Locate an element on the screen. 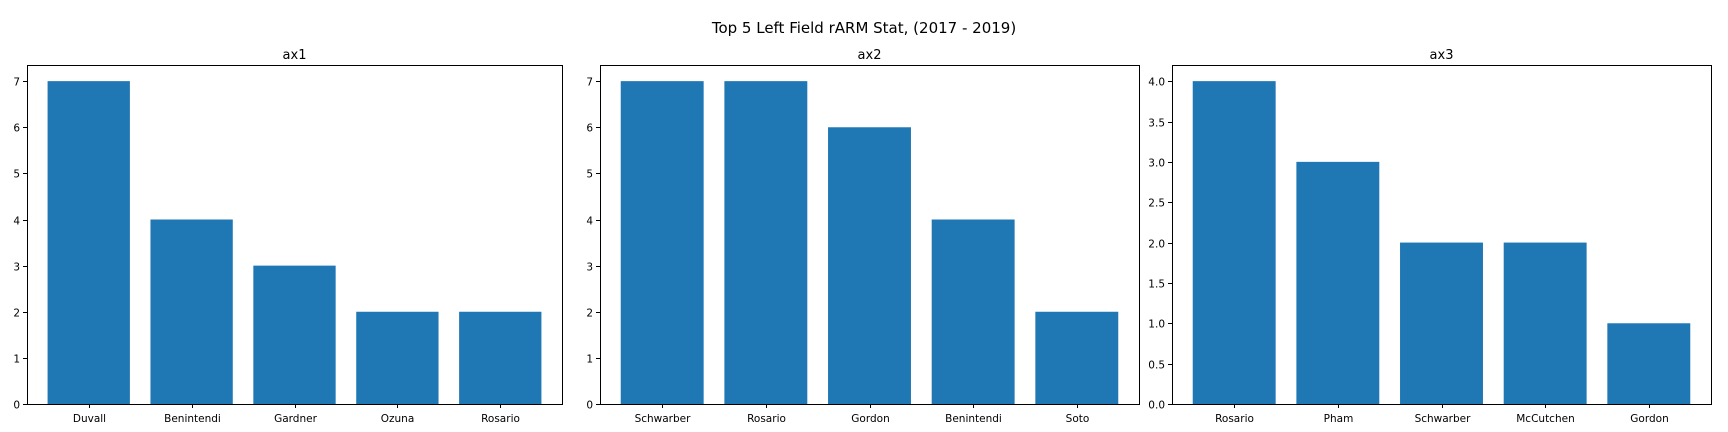 The width and height of the screenshot is (1728, 432). bar-duvall is located at coordinates (88, 243).